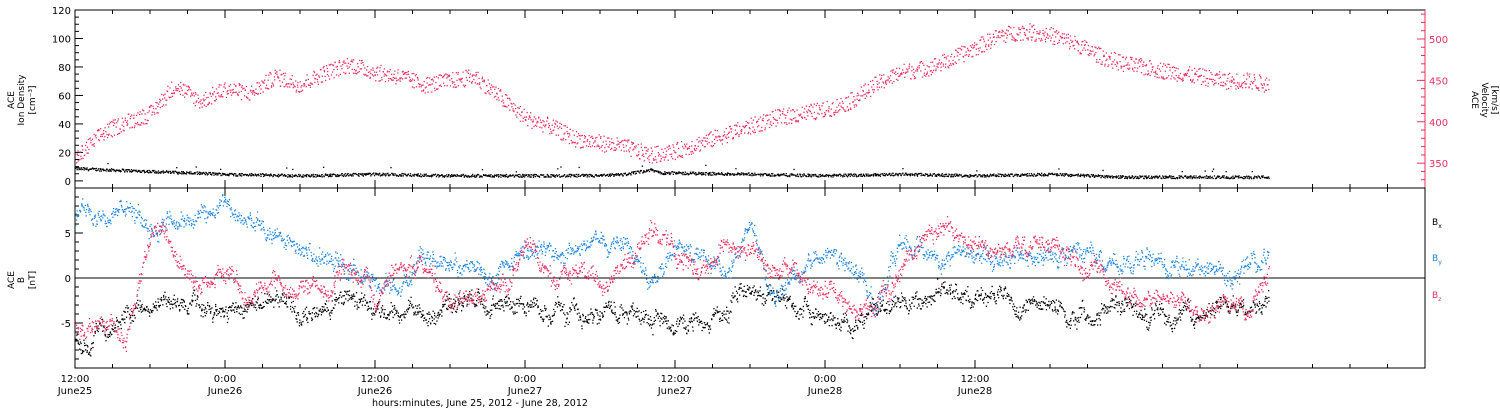 Image resolution: width=1500 pixels, height=410 pixels. Describe the element at coordinates (1438, 123) in the screenshot. I see `top-right-tick-label: 400` at that location.